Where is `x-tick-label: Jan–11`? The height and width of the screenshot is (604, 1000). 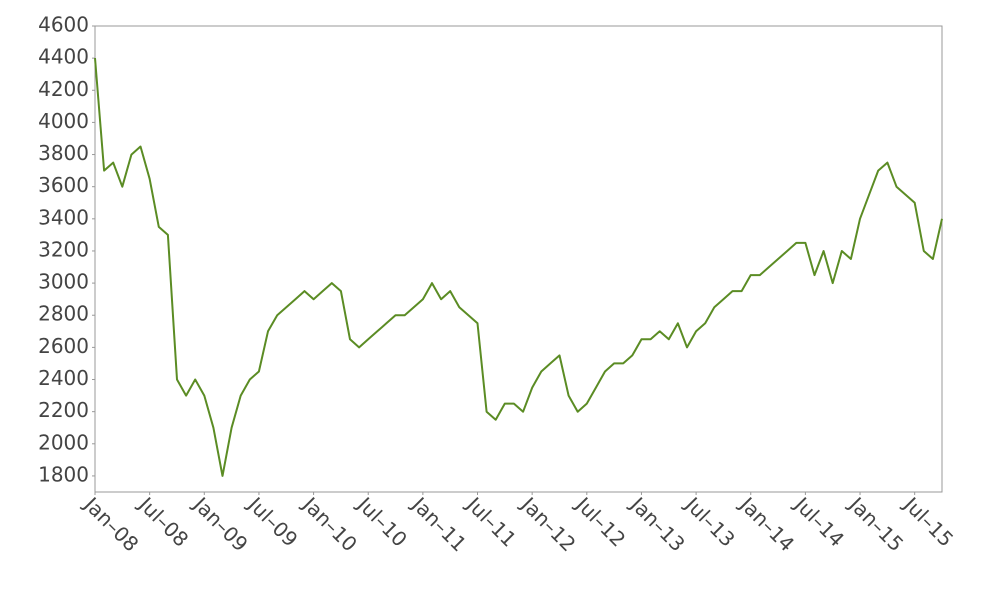 x-tick-label: Jan–11 is located at coordinates (438, 523).